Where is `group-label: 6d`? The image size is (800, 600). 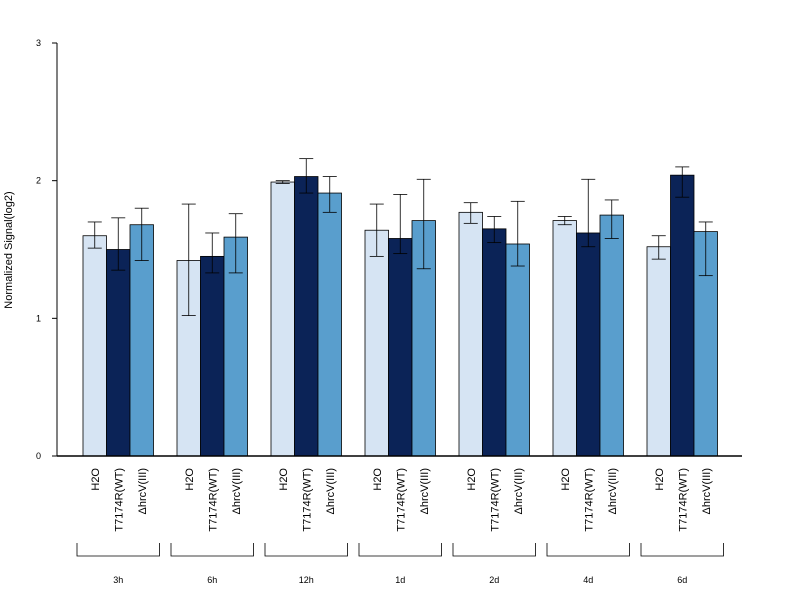
group-label: 6d is located at coordinates (682, 580).